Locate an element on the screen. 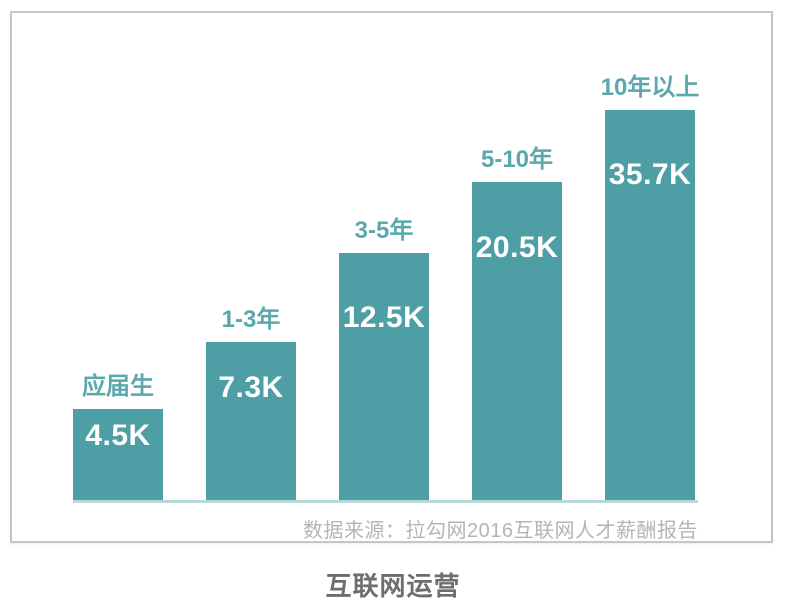 The height and width of the screenshot is (606, 786). category-label: 应届生 is located at coordinates (118, 386).